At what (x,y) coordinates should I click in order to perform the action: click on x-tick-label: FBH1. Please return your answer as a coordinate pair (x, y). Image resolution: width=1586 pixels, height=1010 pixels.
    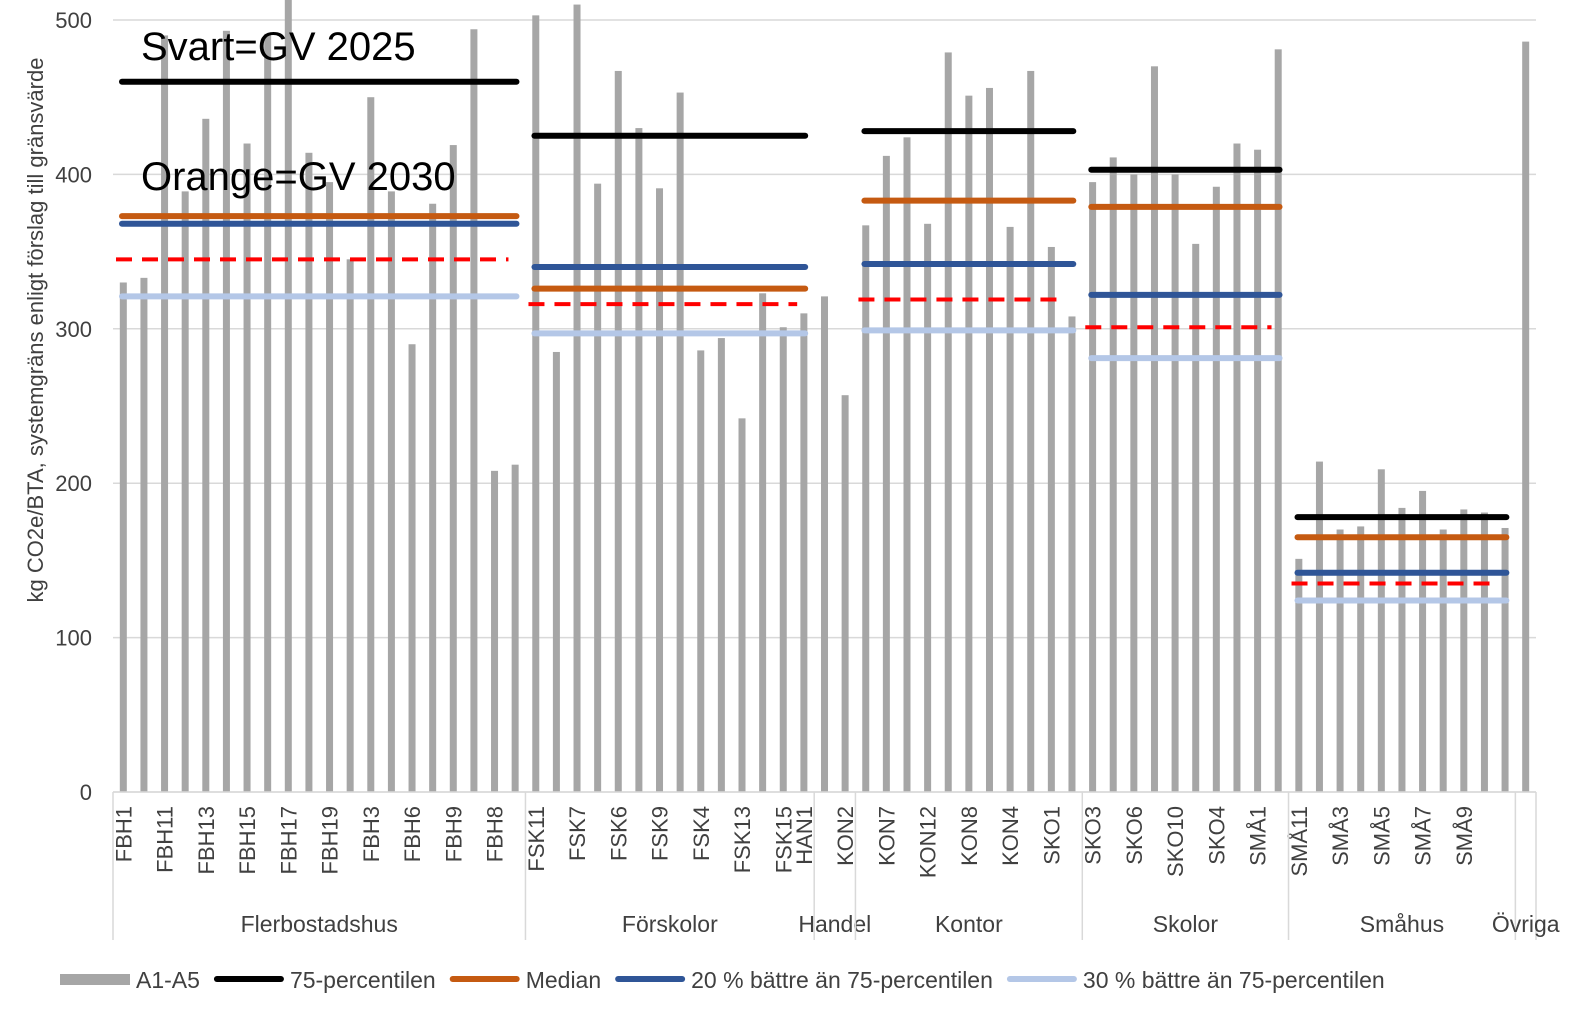
    Looking at the image, I should click on (123, 834).